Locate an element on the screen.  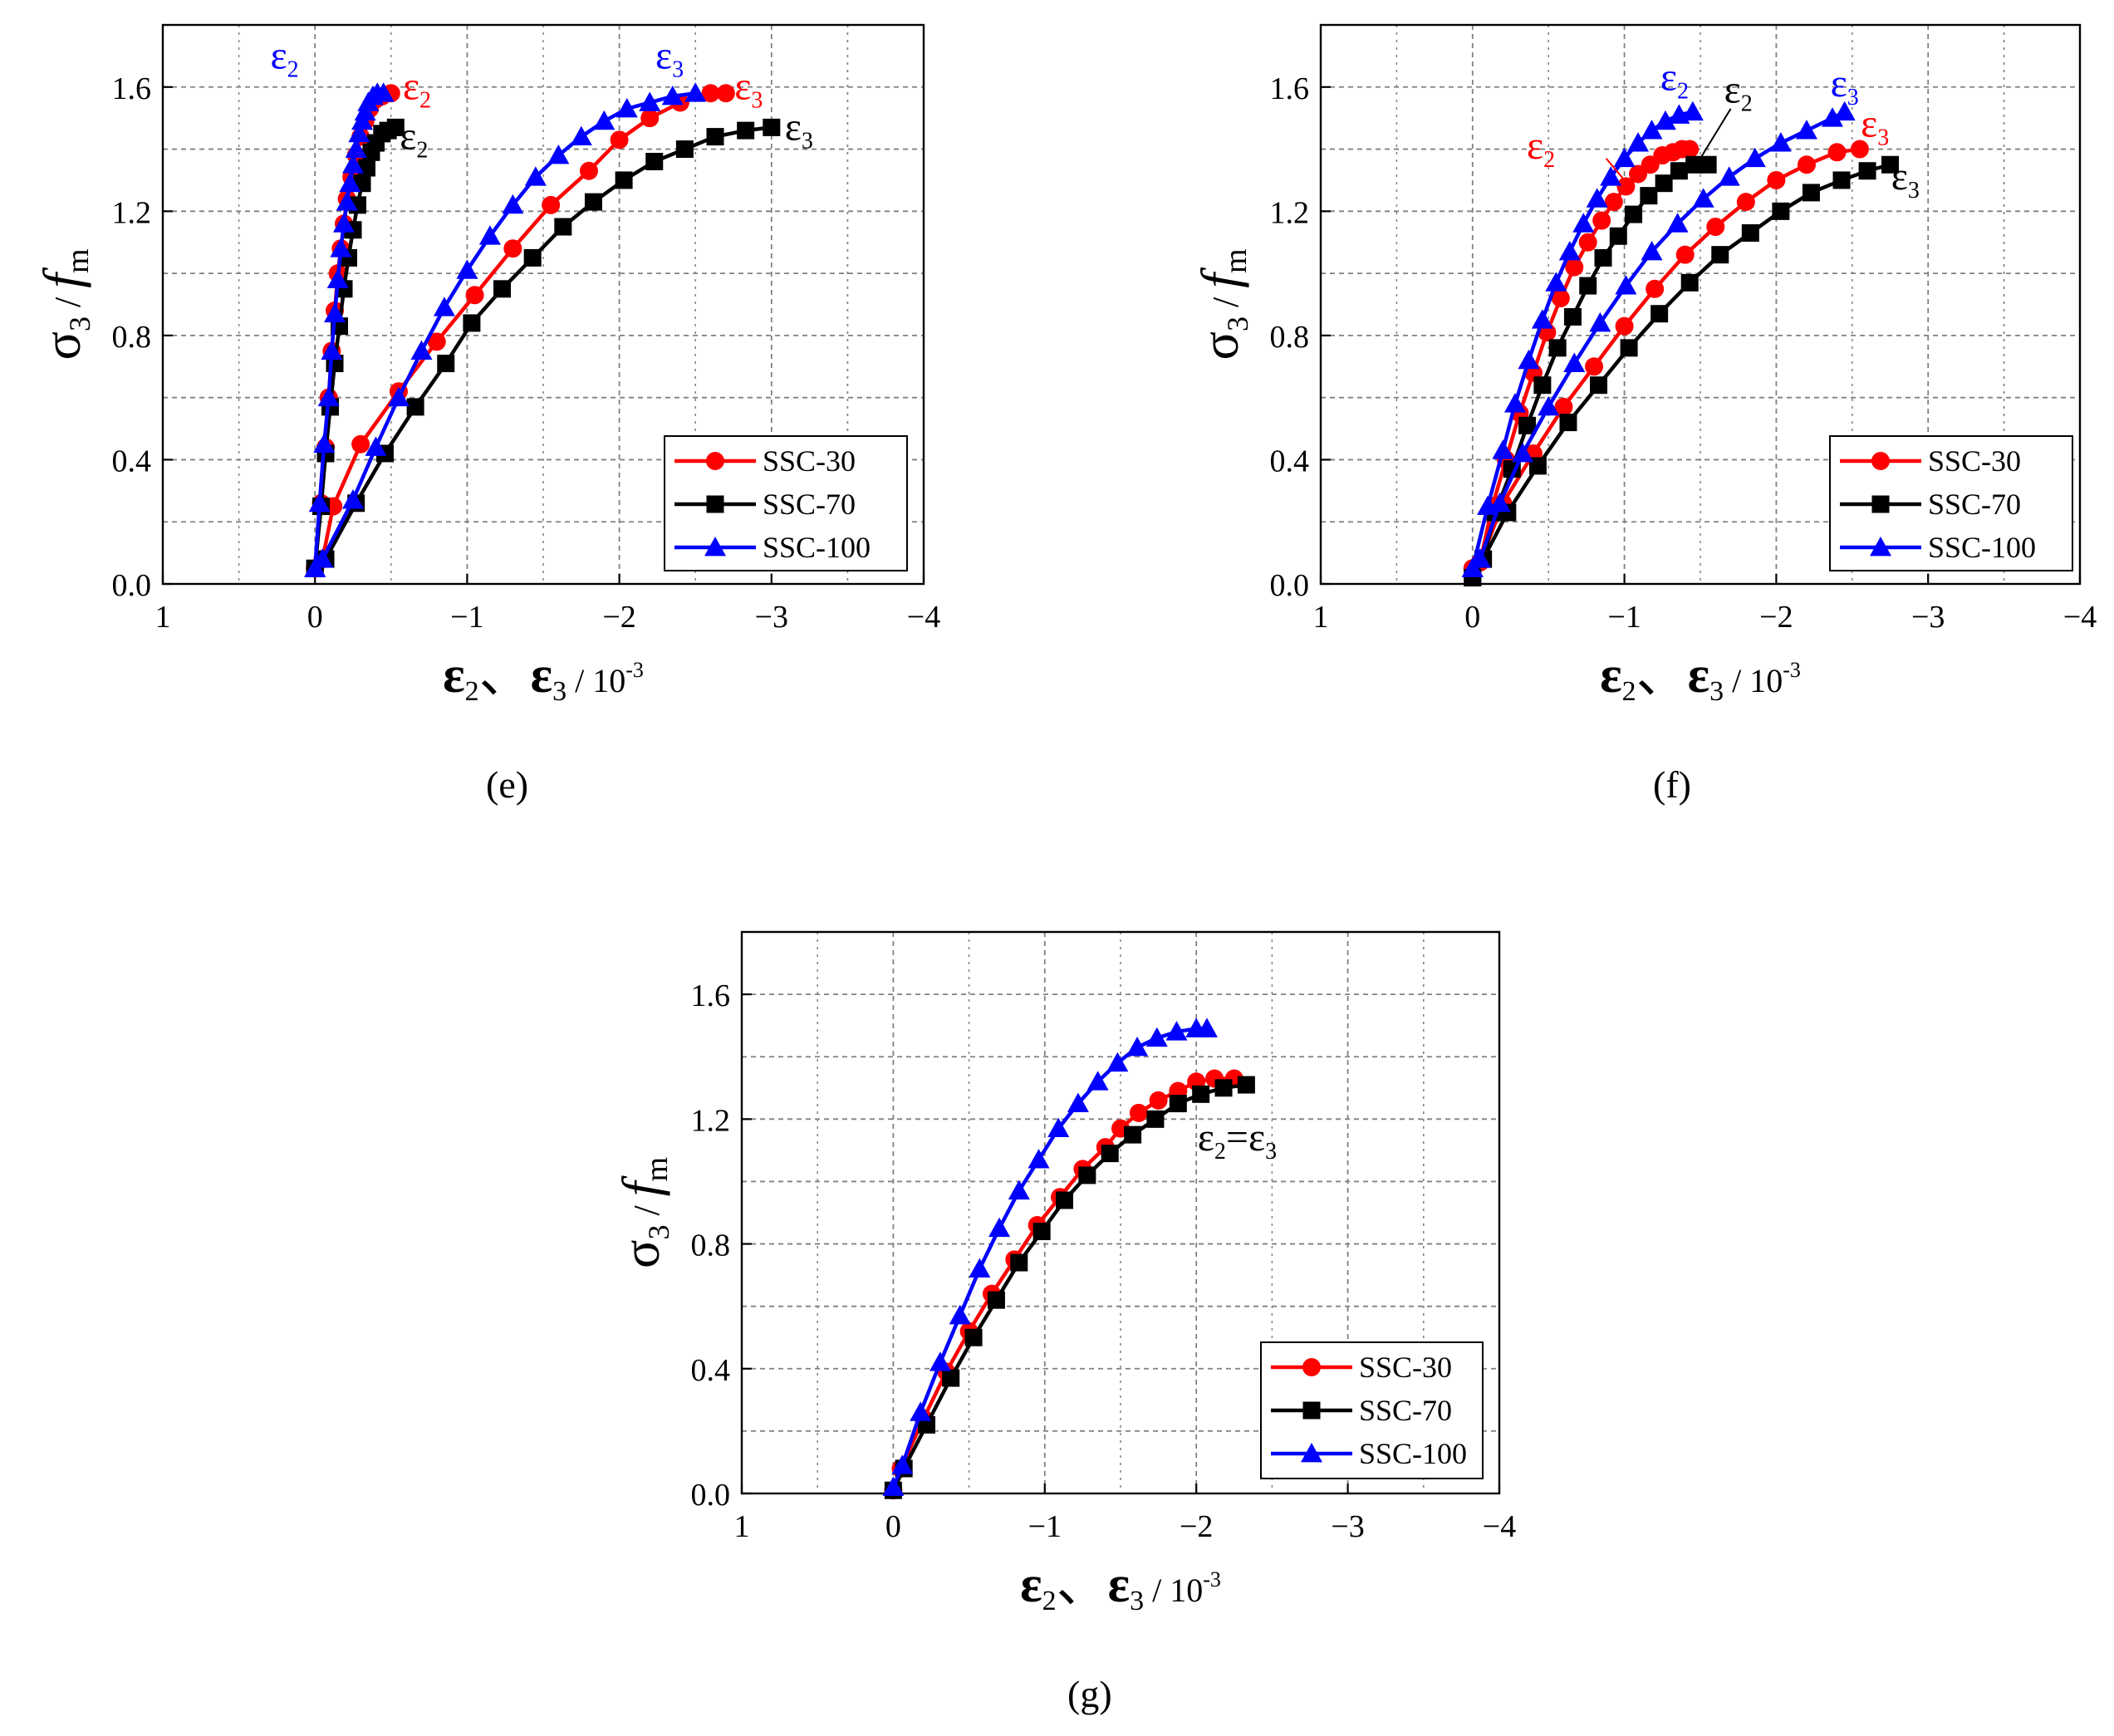
y-tick-label: 1.6 is located at coordinates (711, 996).